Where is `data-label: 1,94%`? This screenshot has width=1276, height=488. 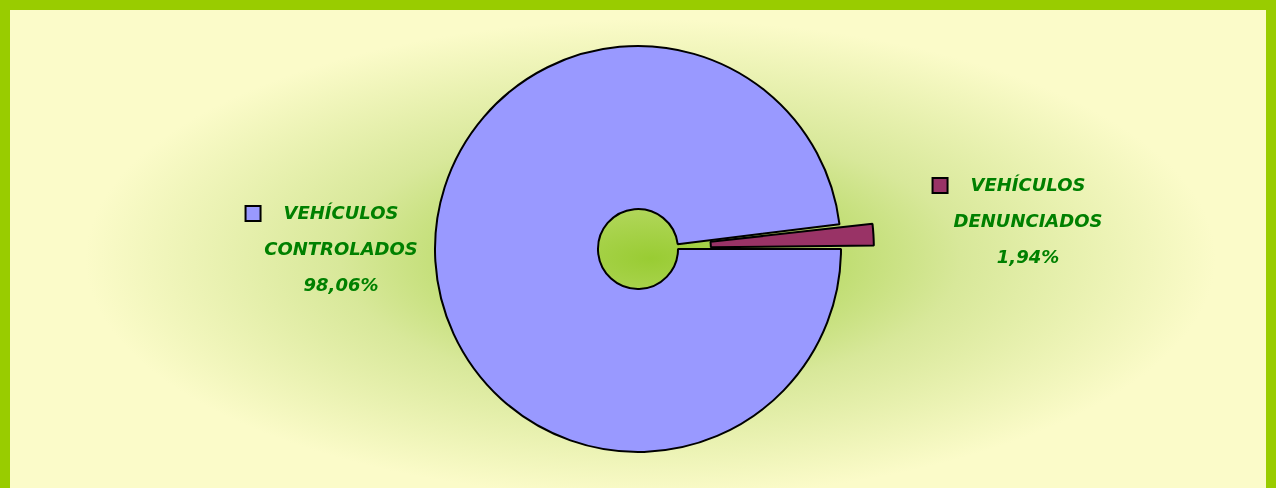
data-label: 1,94% is located at coordinates (1028, 256).